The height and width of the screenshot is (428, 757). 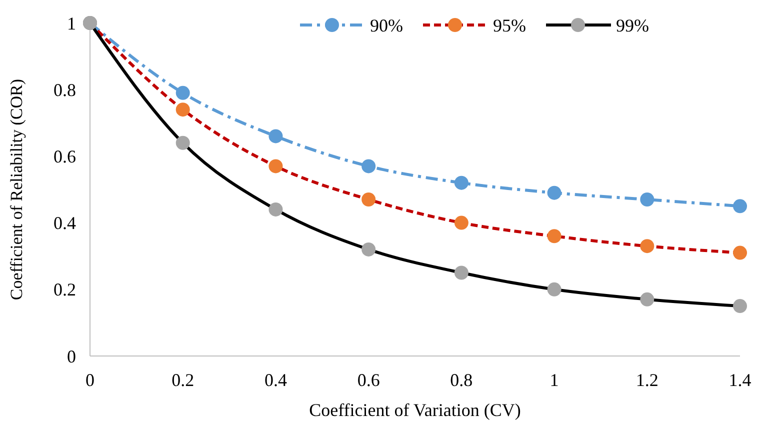 I want to click on y-tick-label: 0.6, so click(x=65, y=156).